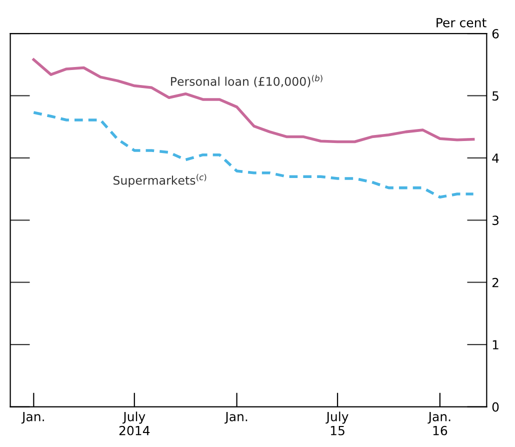 The height and width of the screenshot is (447, 515). Describe the element at coordinates (337, 424) in the screenshot. I see `x-tick-label: July 15` at that location.